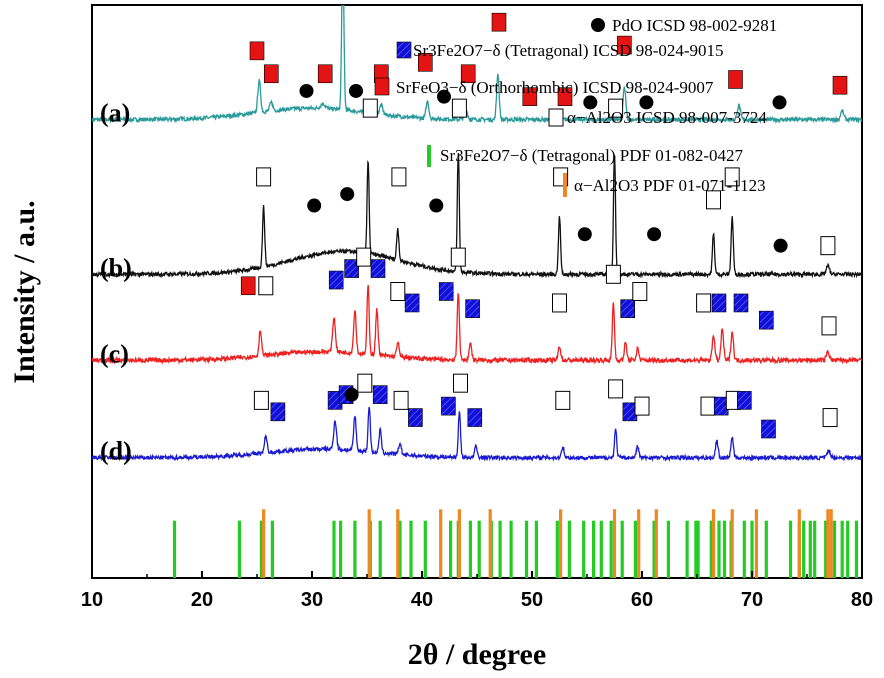 This screenshot has height=678, width=884. Describe the element at coordinates (448, 406) in the screenshot. I see `peak-marker-3-9-blue` at that location.